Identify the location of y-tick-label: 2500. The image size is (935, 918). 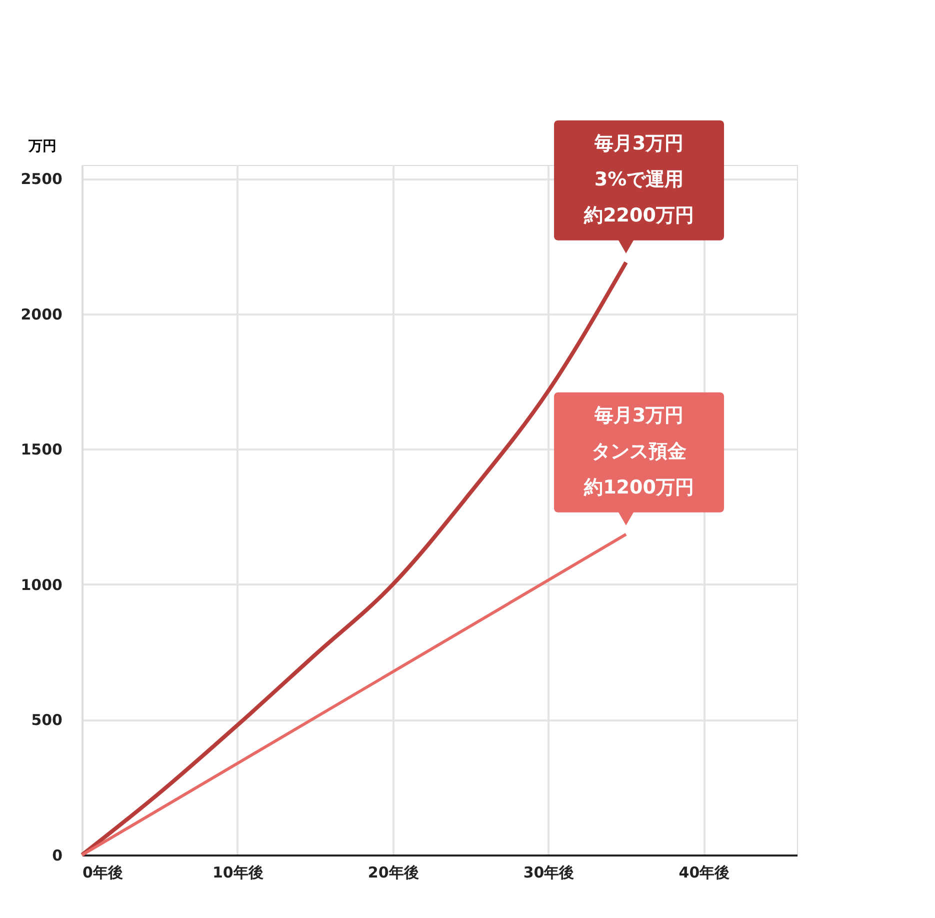
(41, 179).